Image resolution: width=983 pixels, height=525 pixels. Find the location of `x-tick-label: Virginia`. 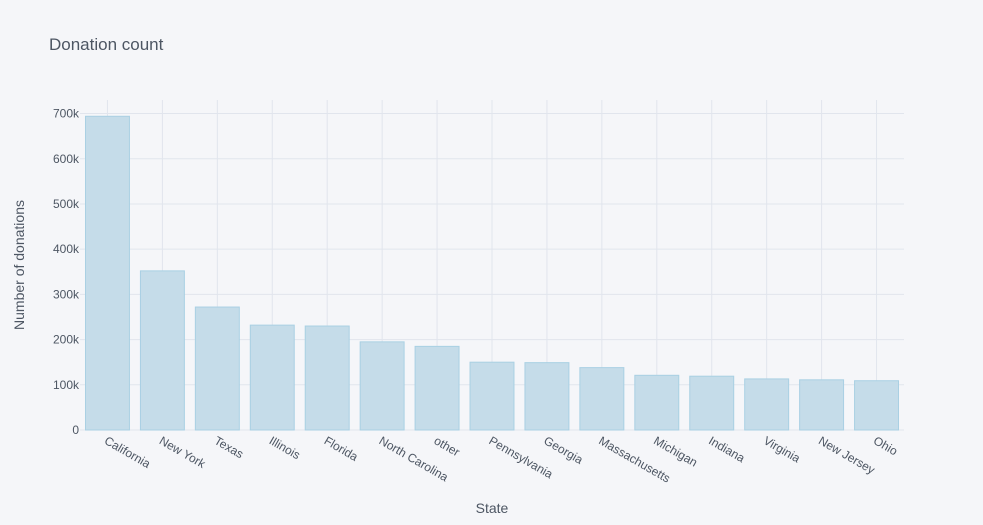

x-tick-label: Virginia is located at coordinates (782, 449).